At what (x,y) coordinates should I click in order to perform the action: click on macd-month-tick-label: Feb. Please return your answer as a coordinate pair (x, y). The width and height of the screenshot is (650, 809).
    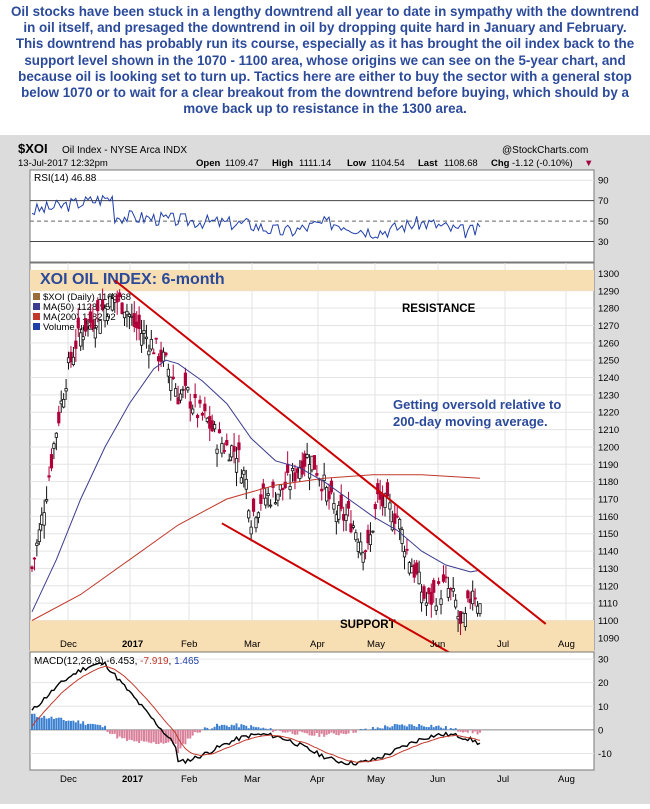
    Looking at the image, I should click on (189, 779).